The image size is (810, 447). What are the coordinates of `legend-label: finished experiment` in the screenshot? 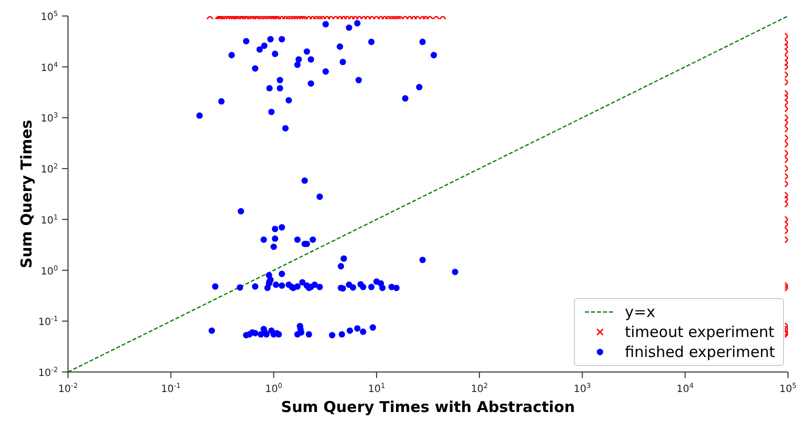 It's located at (699, 352).